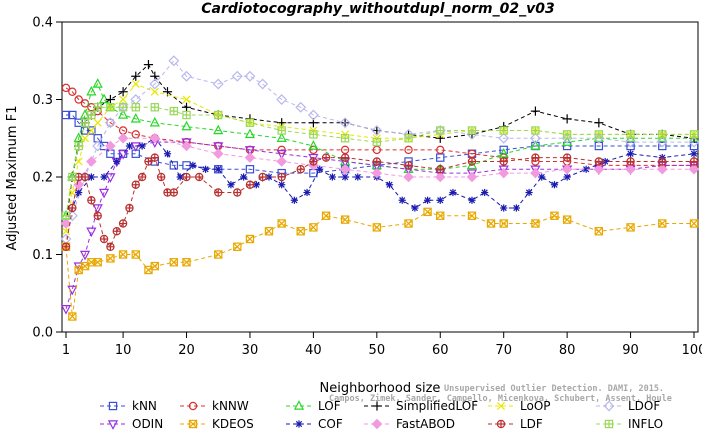 The height and width of the screenshot is (434, 702). Describe the element at coordinates (380, 388) in the screenshot. I see `x-axis-label: Neighborhood size` at that location.